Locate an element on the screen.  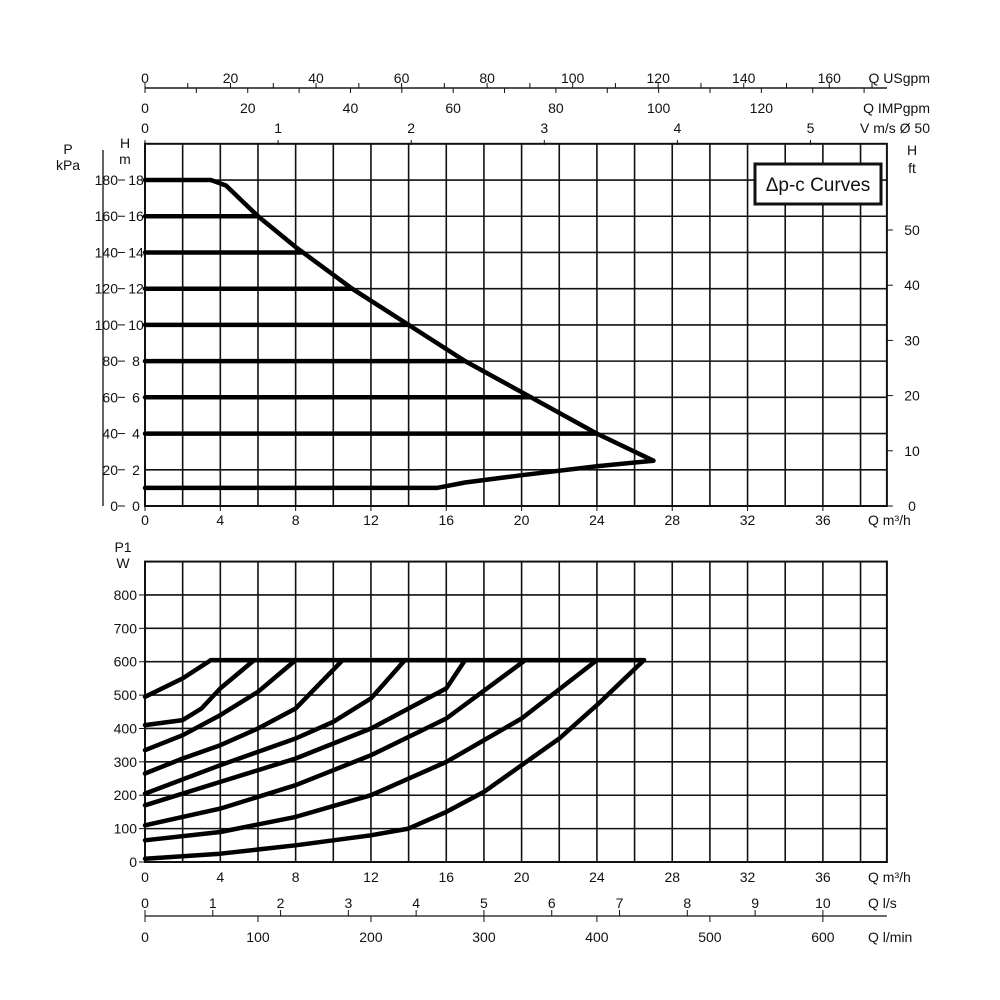
bottom-axis-tick-label: 1 is located at coordinates (213, 903).